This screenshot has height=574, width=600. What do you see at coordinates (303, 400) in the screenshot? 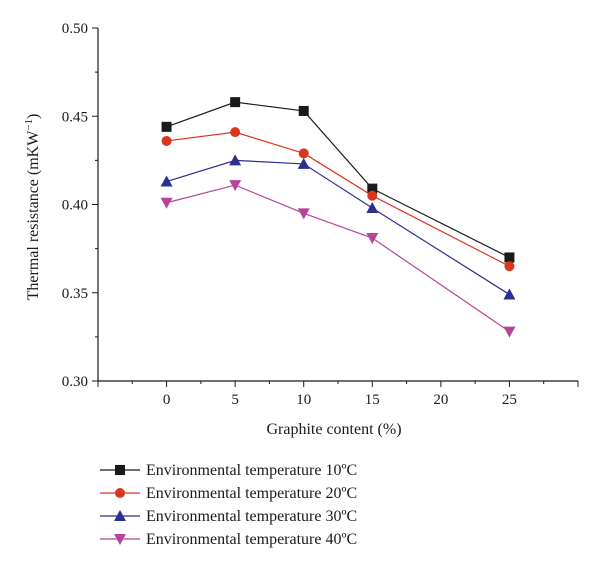
I see `x-tick-label: 10` at bounding box center [303, 400].